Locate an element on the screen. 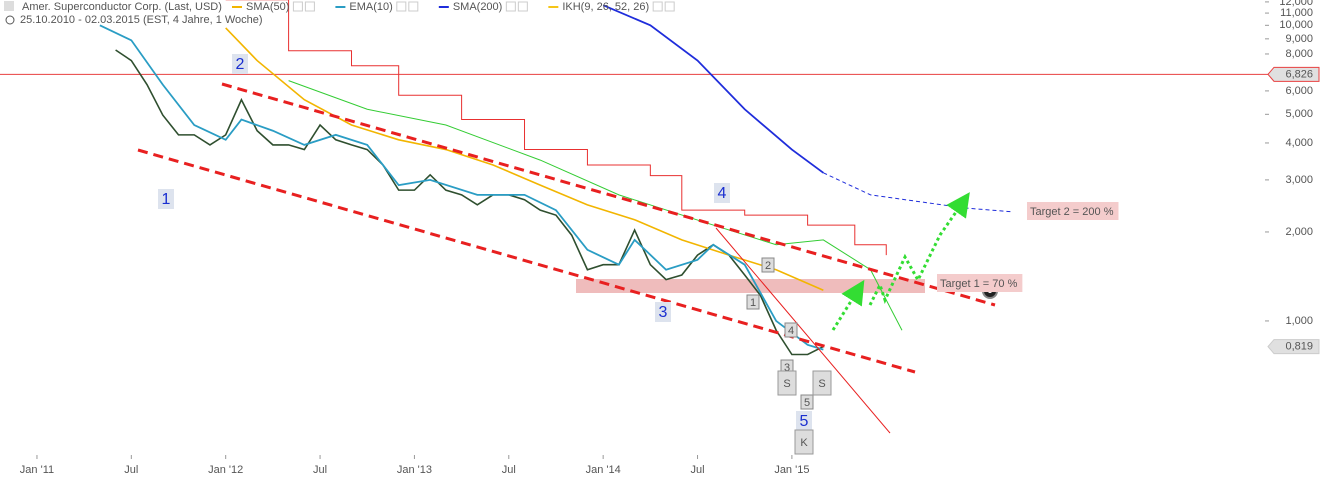 This screenshot has width=1321, height=483. y-tick-label: 9,000 is located at coordinates (1299, 39).